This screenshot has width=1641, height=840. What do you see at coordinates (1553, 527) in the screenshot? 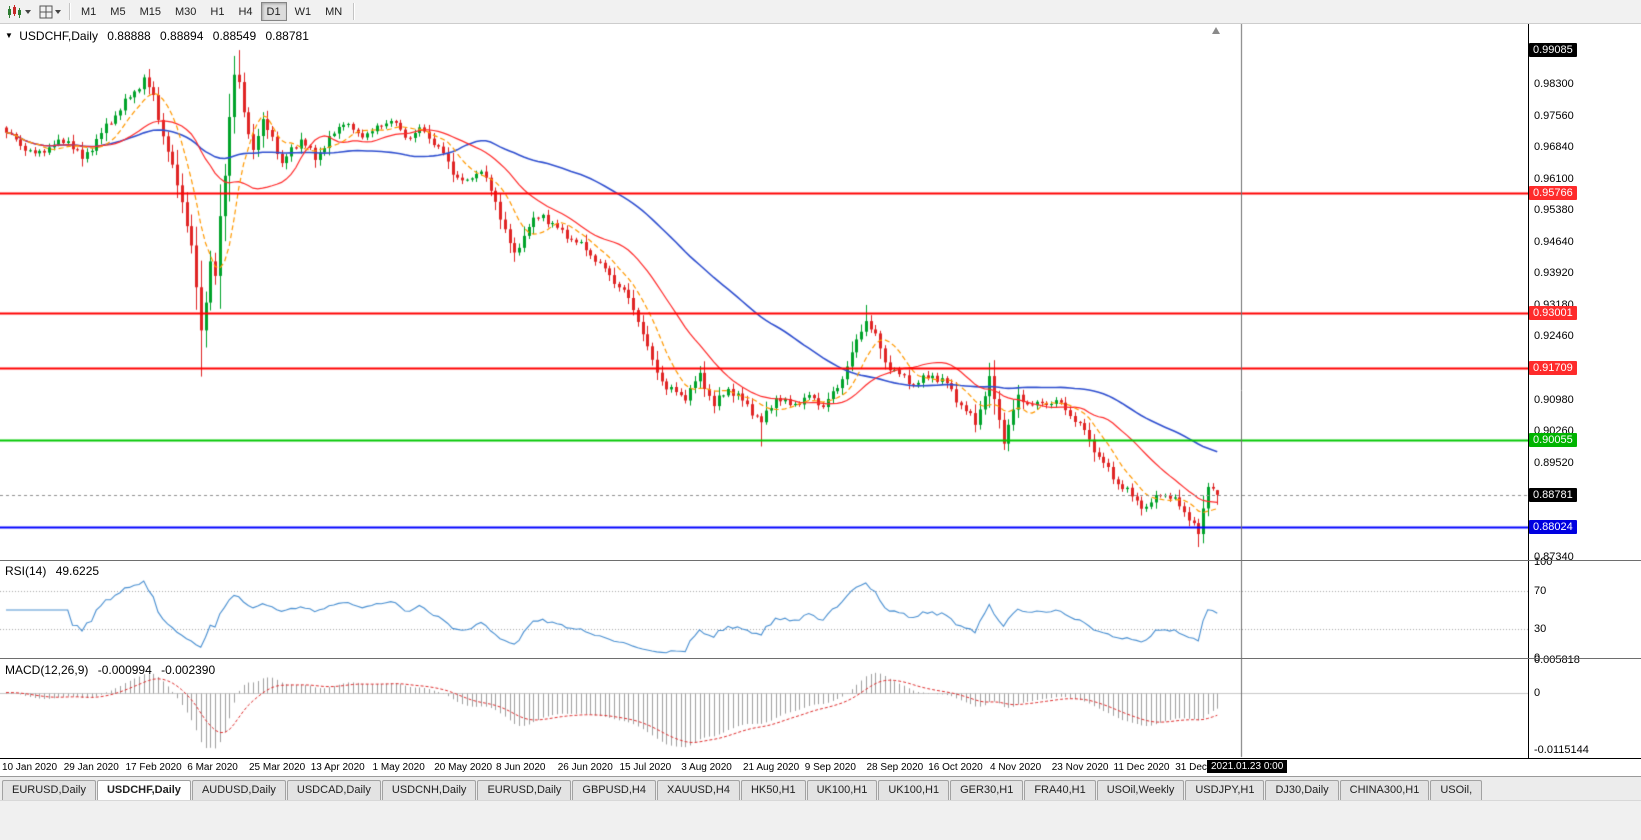
I see `price-tag: 0.88024` at bounding box center [1553, 527].